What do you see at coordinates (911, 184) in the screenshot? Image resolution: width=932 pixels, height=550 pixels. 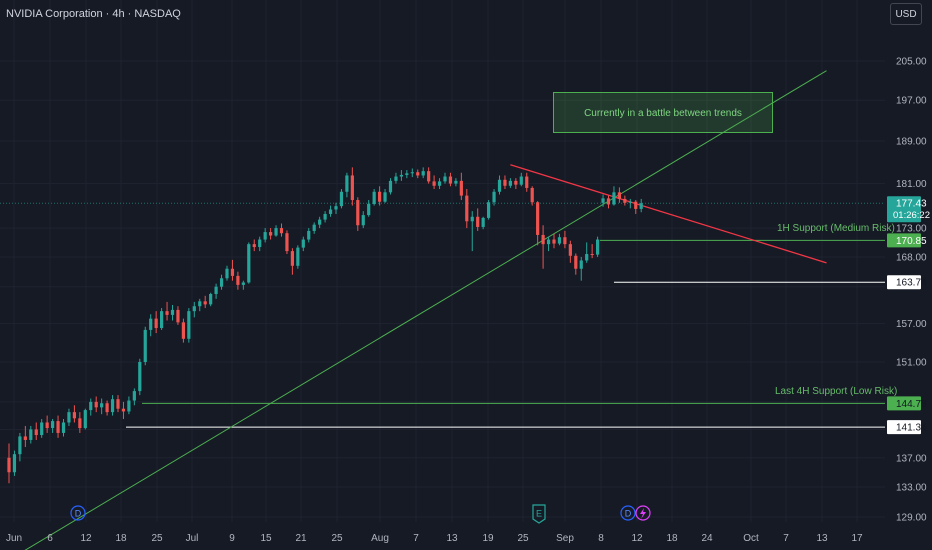 I see `price-tick-label: 181.00` at bounding box center [911, 184].